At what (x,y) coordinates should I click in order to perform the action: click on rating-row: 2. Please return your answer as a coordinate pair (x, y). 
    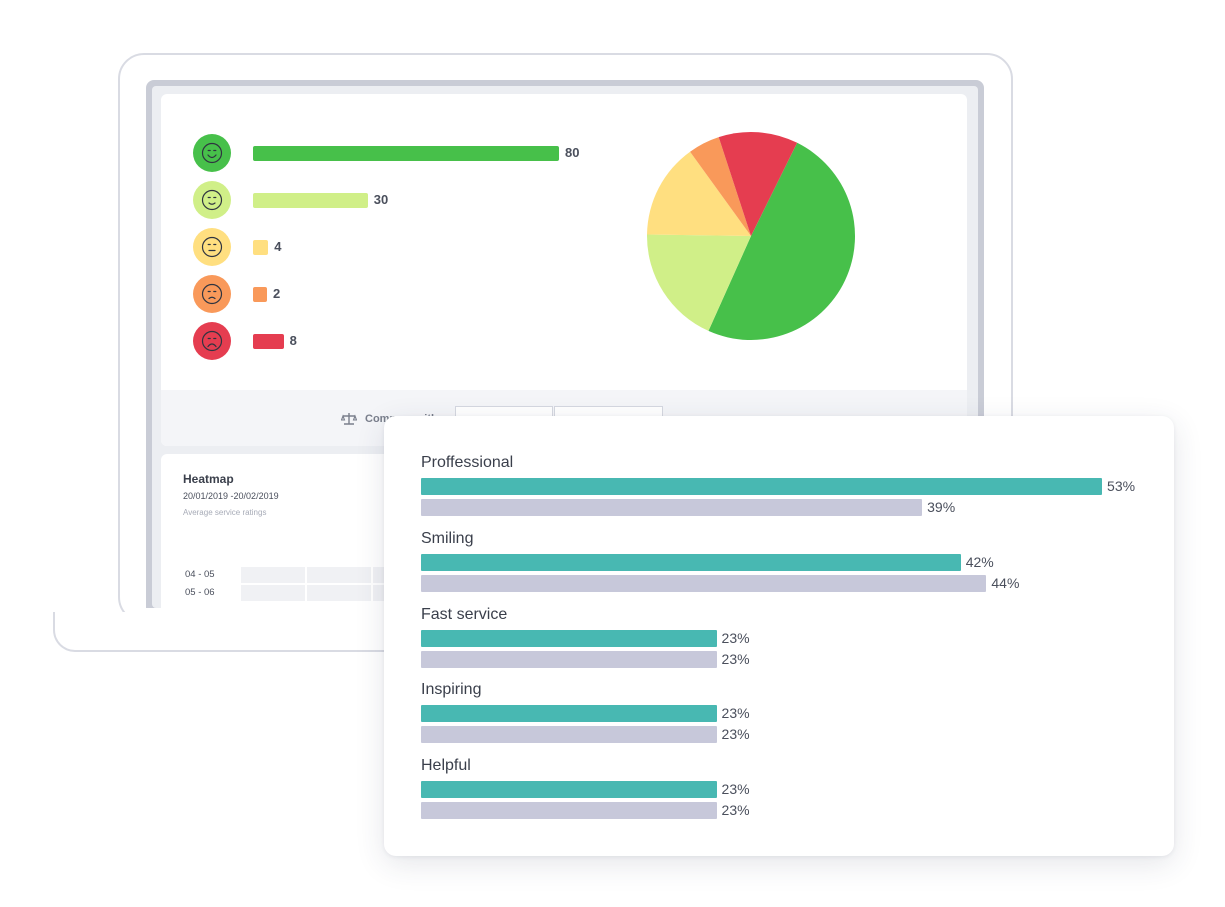
    Looking at the image, I should click on (403, 294).